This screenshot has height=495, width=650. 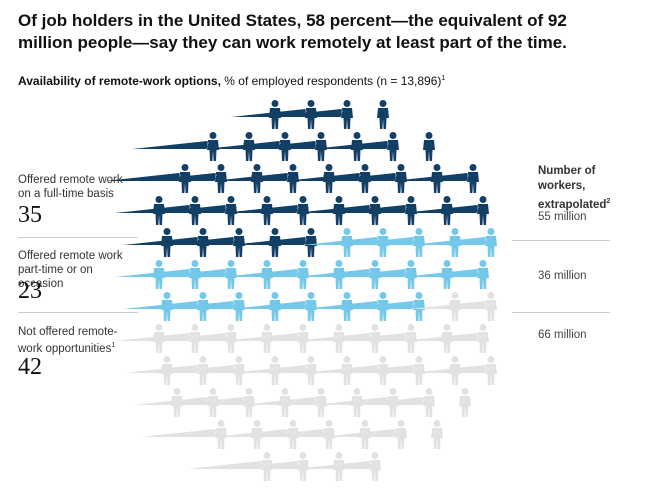 What do you see at coordinates (572, 188) in the screenshot?
I see `workers-title-text: Number of workers, extrapolated` at bounding box center [572, 188].